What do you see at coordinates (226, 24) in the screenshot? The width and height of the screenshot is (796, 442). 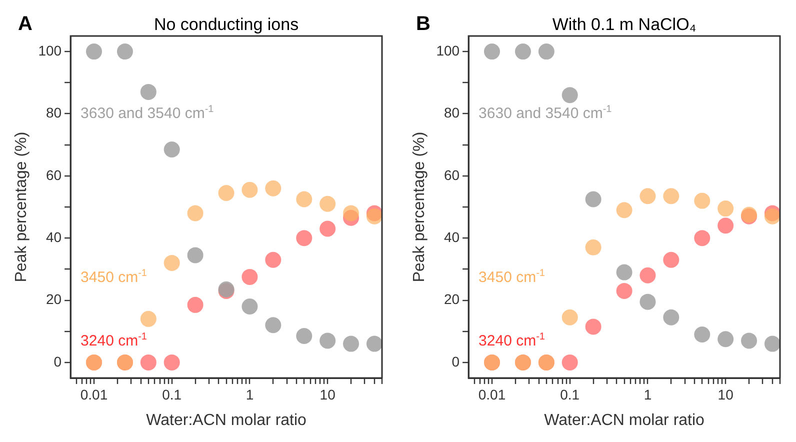 I see `chart-title: No conducting ions` at bounding box center [226, 24].